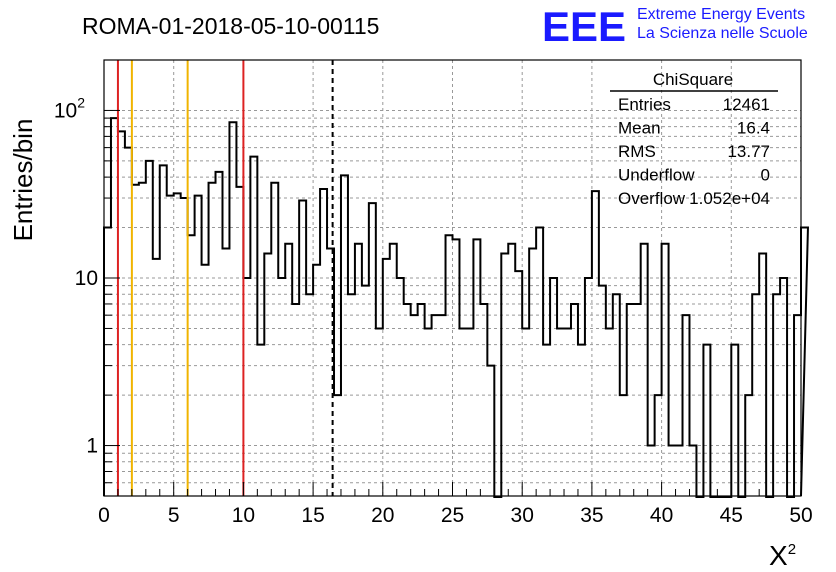  I want to click on y-tick-label: 1, so click(92, 446).